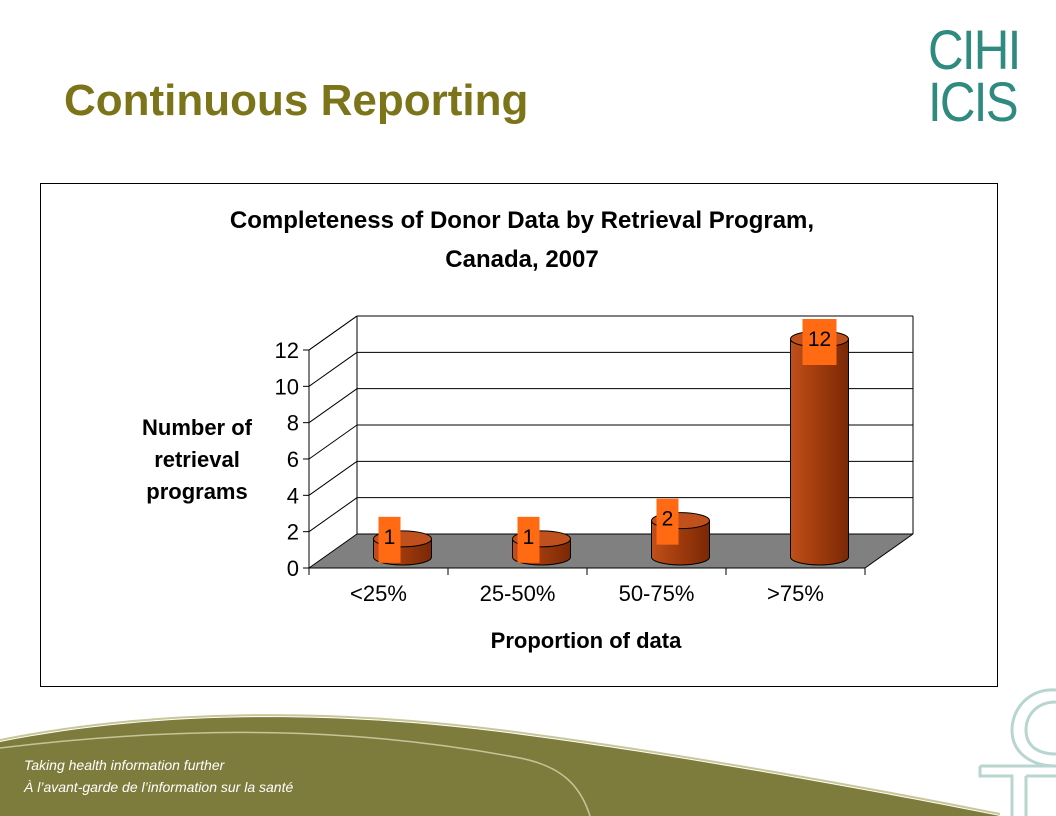  I want to click on bar-body, so click(819, 452).